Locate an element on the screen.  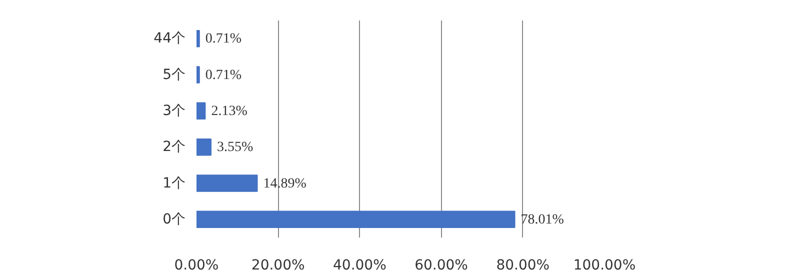
data-label: 2.13% is located at coordinates (229, 111).